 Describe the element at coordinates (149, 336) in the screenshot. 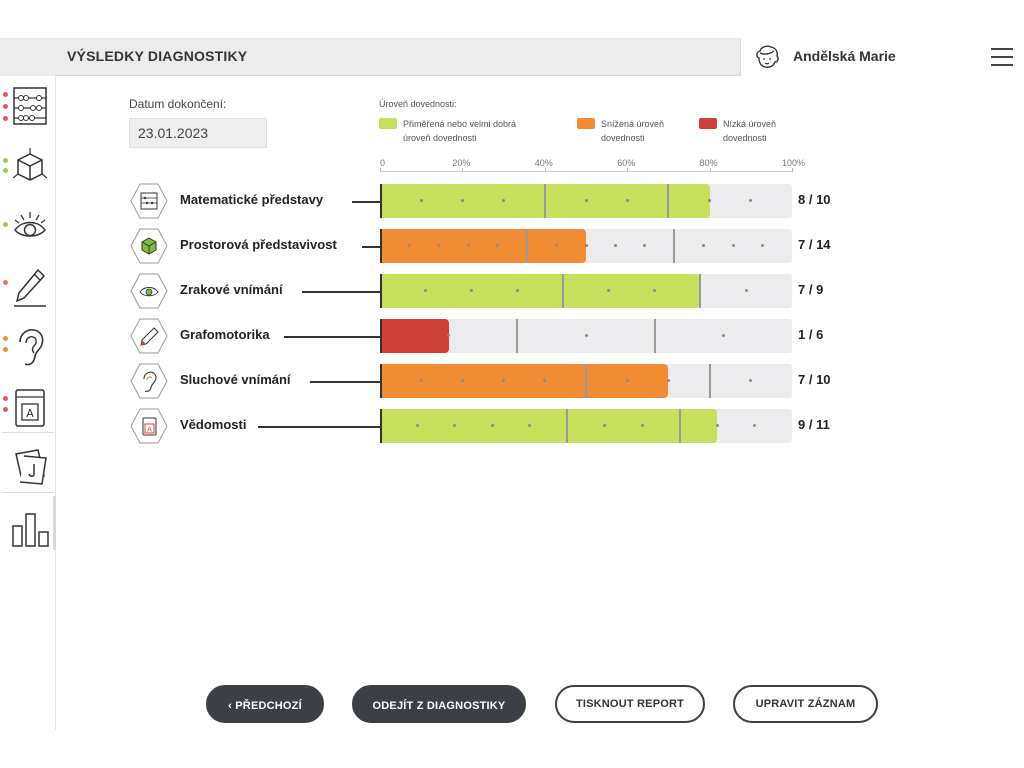

I see `pencil-icon` at that location.